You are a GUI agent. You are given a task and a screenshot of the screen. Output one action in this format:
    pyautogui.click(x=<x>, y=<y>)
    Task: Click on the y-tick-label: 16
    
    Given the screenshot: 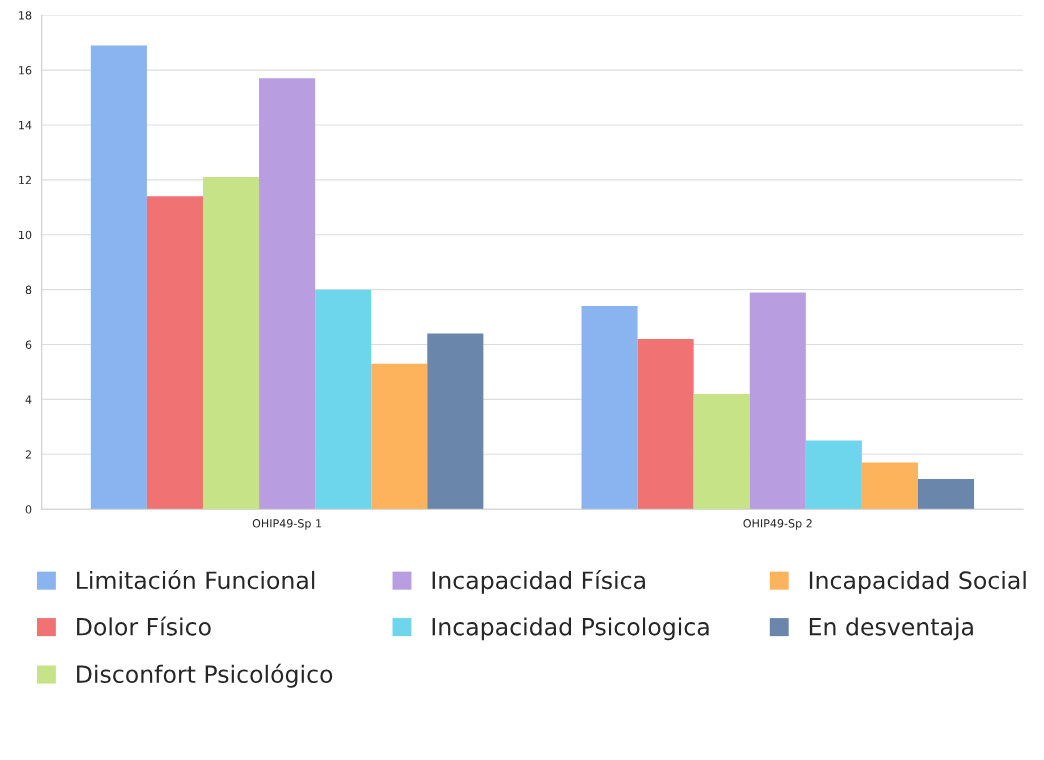 What is the action you would take?
    pyautogui.click(x=25, y=70)
    